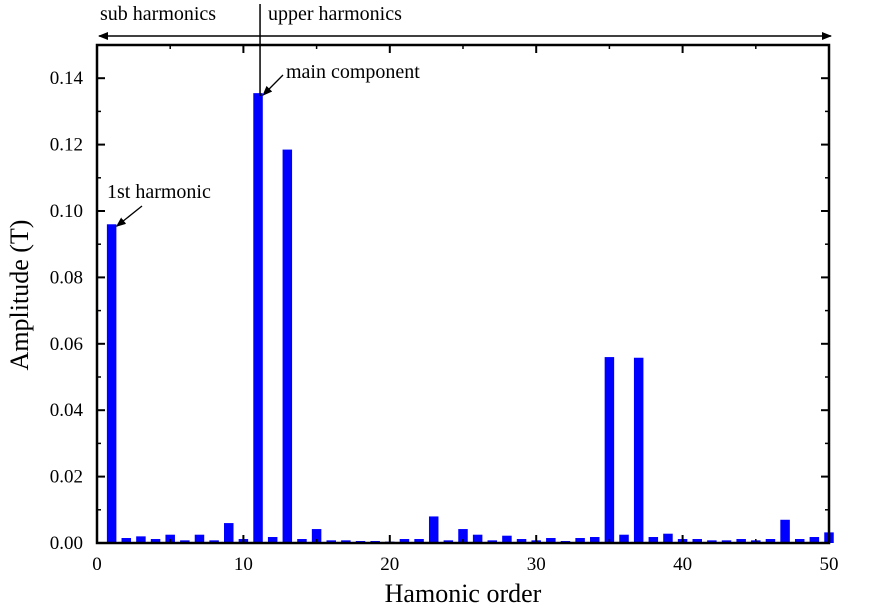 This screenshot has height=616, width=873. What do you see at coordinates (199, 538) in the screenshot?
I see `bar-h7` at bounding box center [199, 538].